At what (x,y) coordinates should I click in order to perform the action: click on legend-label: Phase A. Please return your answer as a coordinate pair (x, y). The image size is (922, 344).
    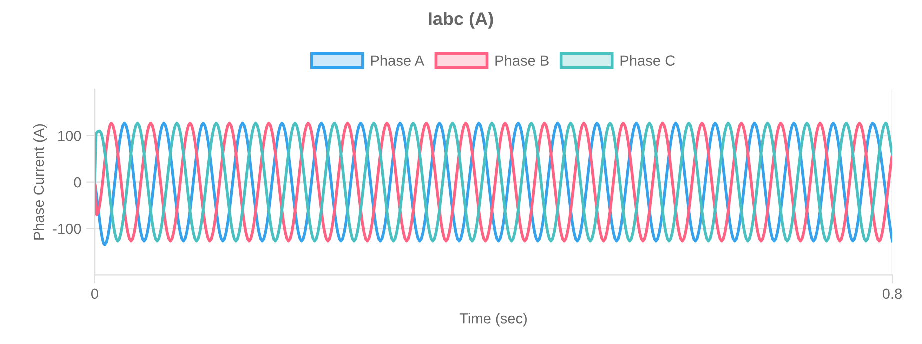
    Looking at the image, I should click on (398, 60).